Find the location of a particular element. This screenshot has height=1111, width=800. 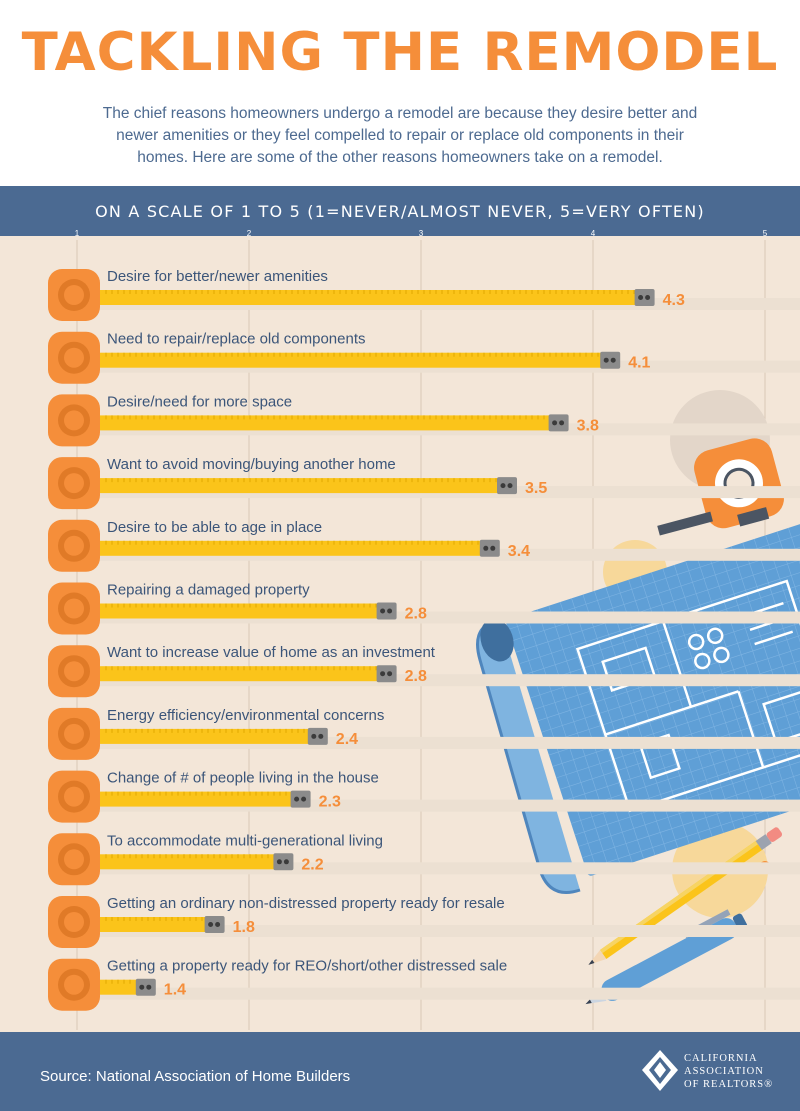

value-label: 4.3 is located at coordinates (674, 300).